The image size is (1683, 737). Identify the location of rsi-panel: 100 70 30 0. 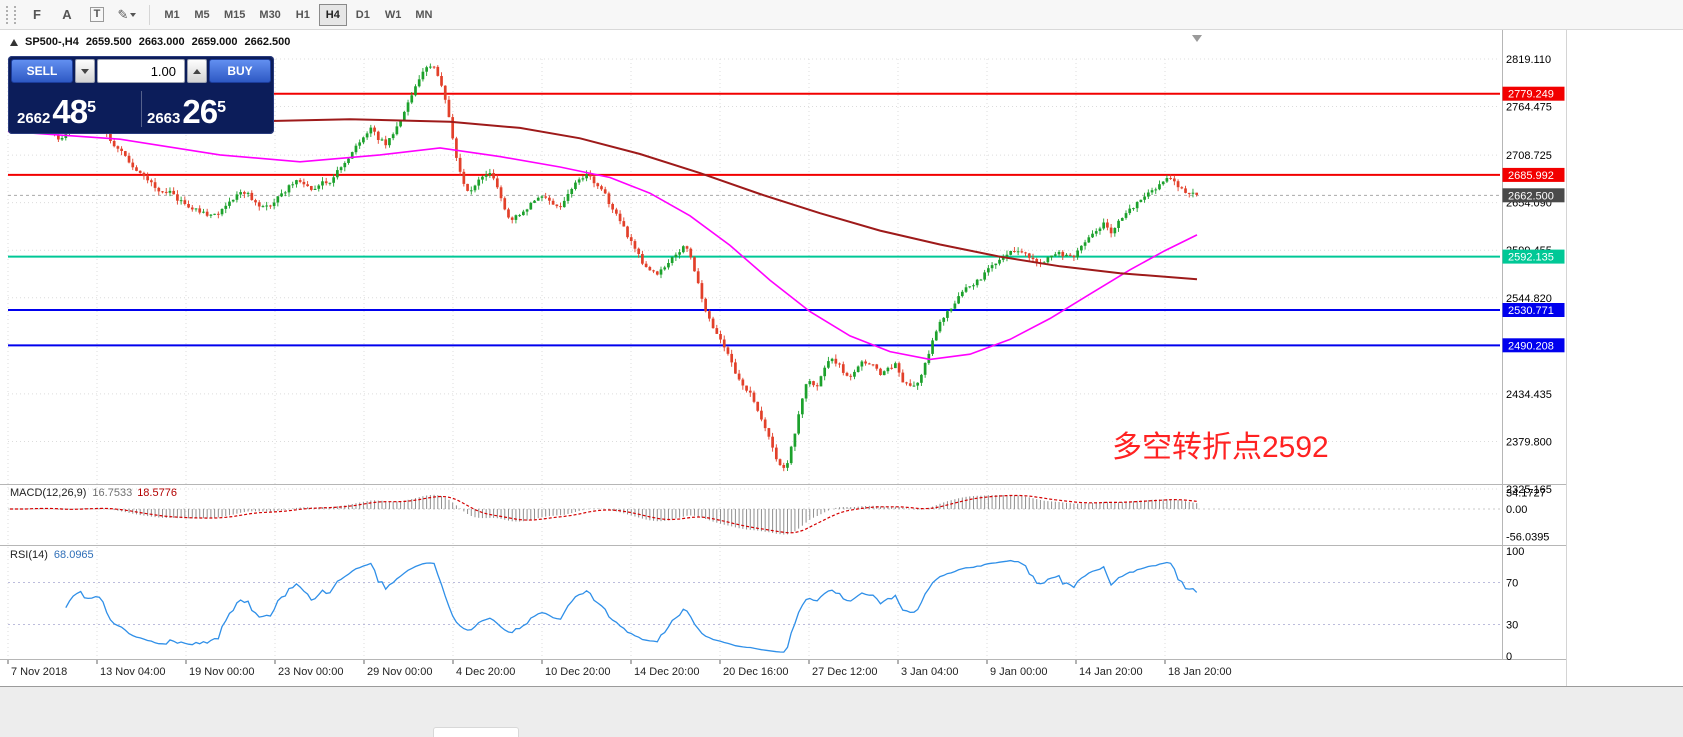
(766, 604).